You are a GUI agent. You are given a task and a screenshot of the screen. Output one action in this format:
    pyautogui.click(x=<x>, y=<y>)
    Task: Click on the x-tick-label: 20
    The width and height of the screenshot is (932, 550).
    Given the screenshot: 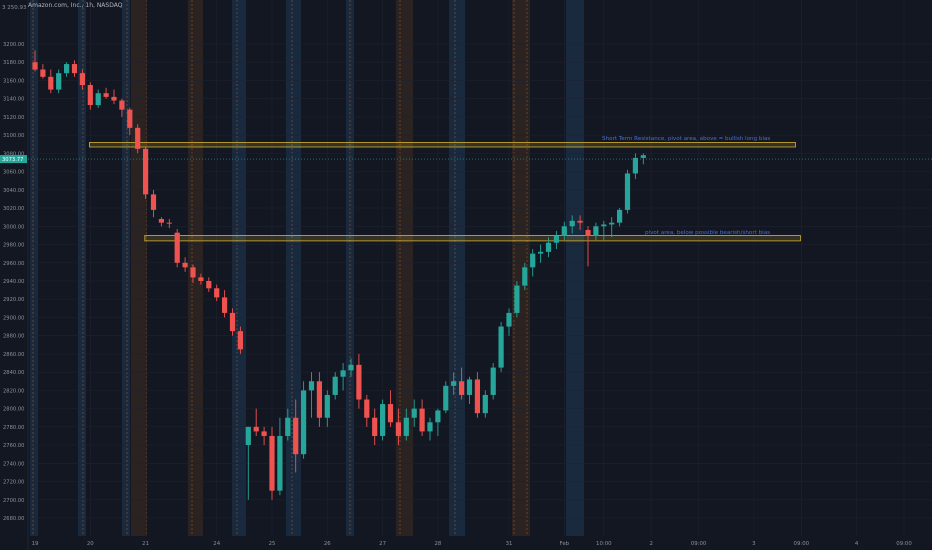 What is the action you would take?
    pyautogui.click(x=90, y=544)
    